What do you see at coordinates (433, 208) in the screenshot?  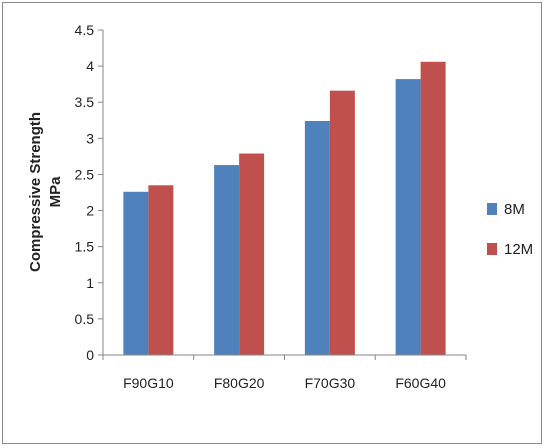 I see `bar-12m-f60g40` at bounding box center [433, 208].